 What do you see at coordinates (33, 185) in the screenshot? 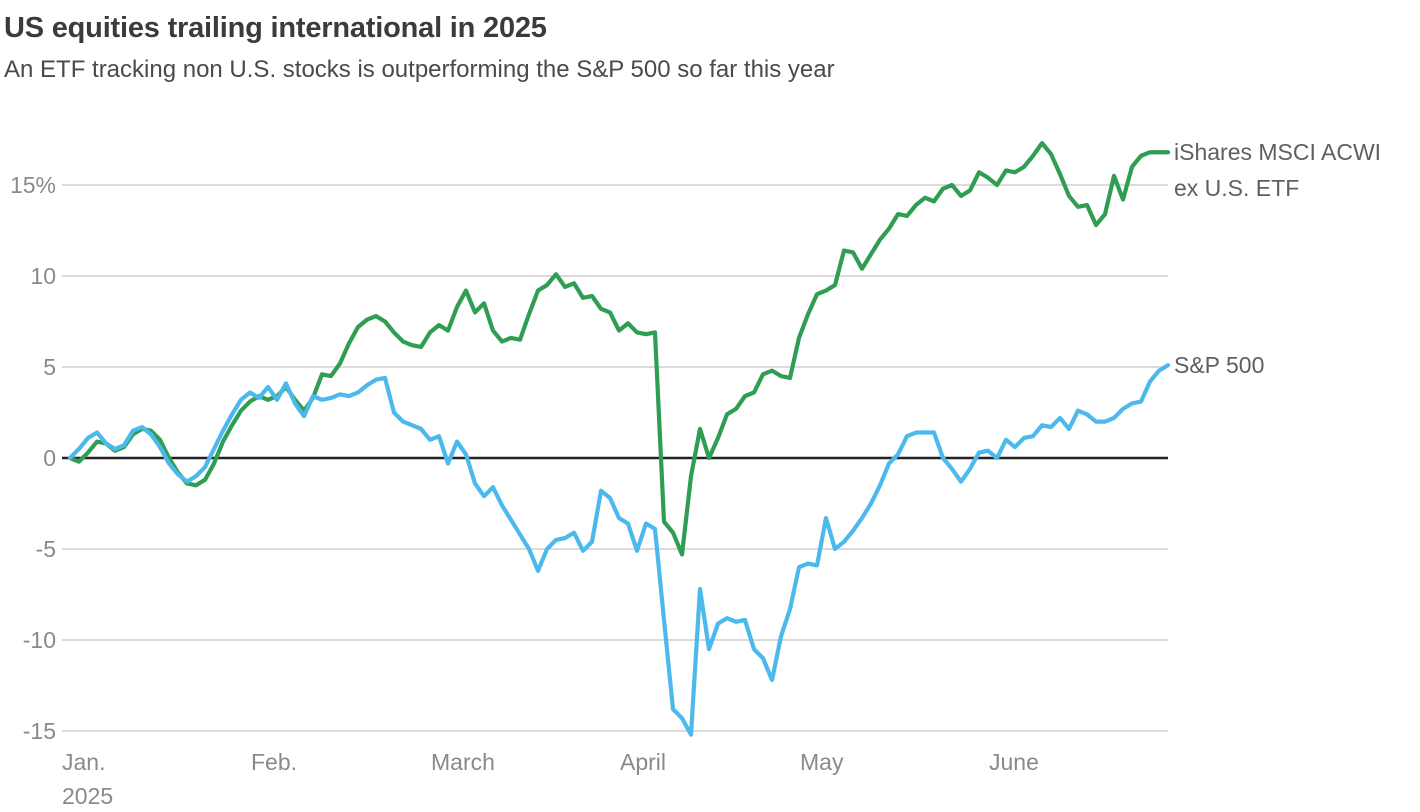
I see `y-axis-tick-label: 15%` at bounding box center [33, 185].